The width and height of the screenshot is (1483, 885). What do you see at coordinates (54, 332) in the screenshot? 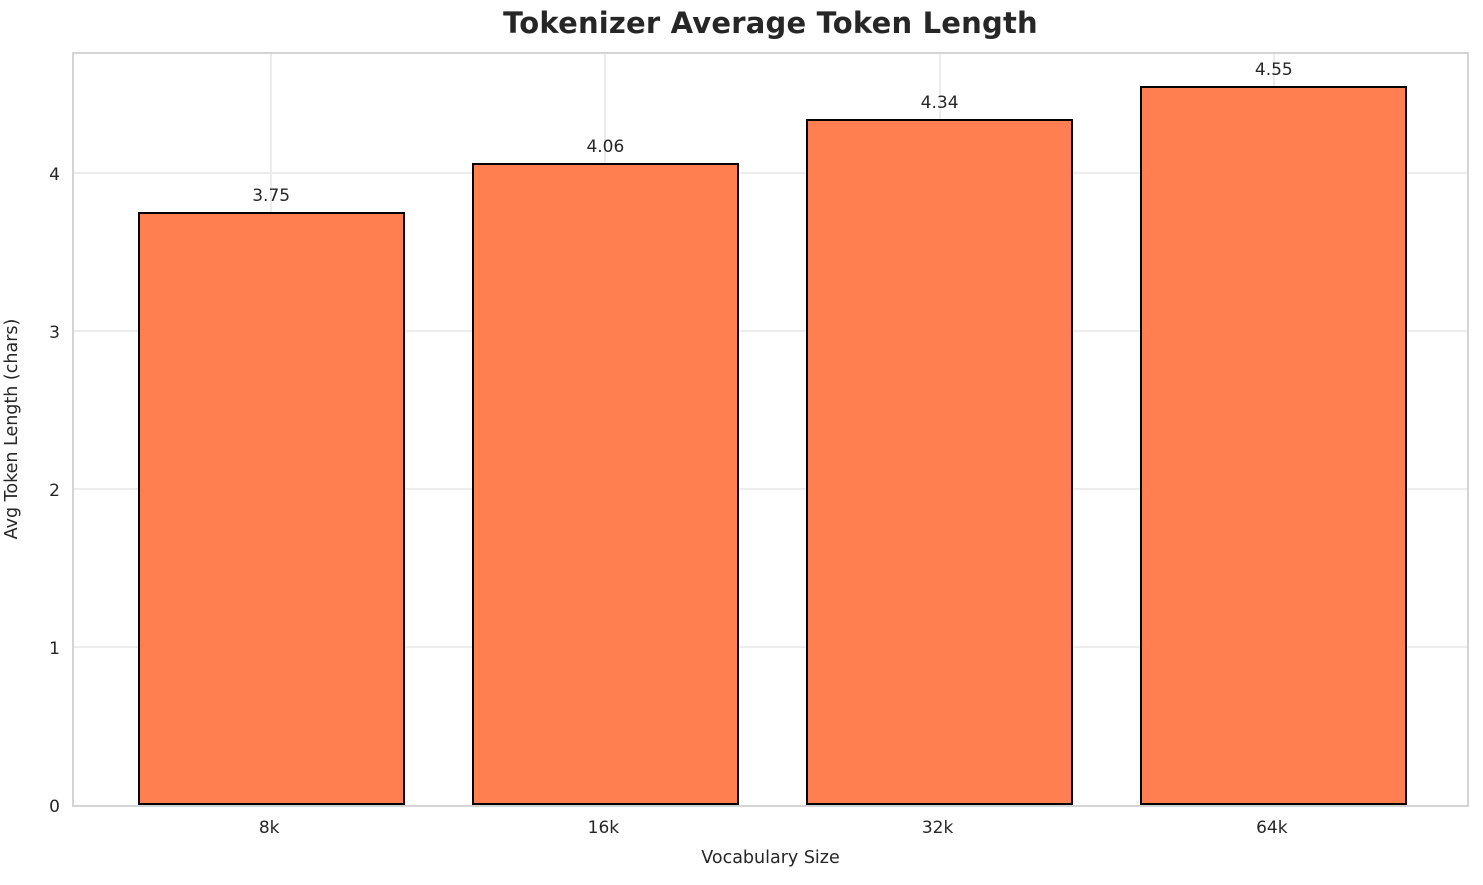
I see `y-tick-label: 3` at bounding box center [54, 332].